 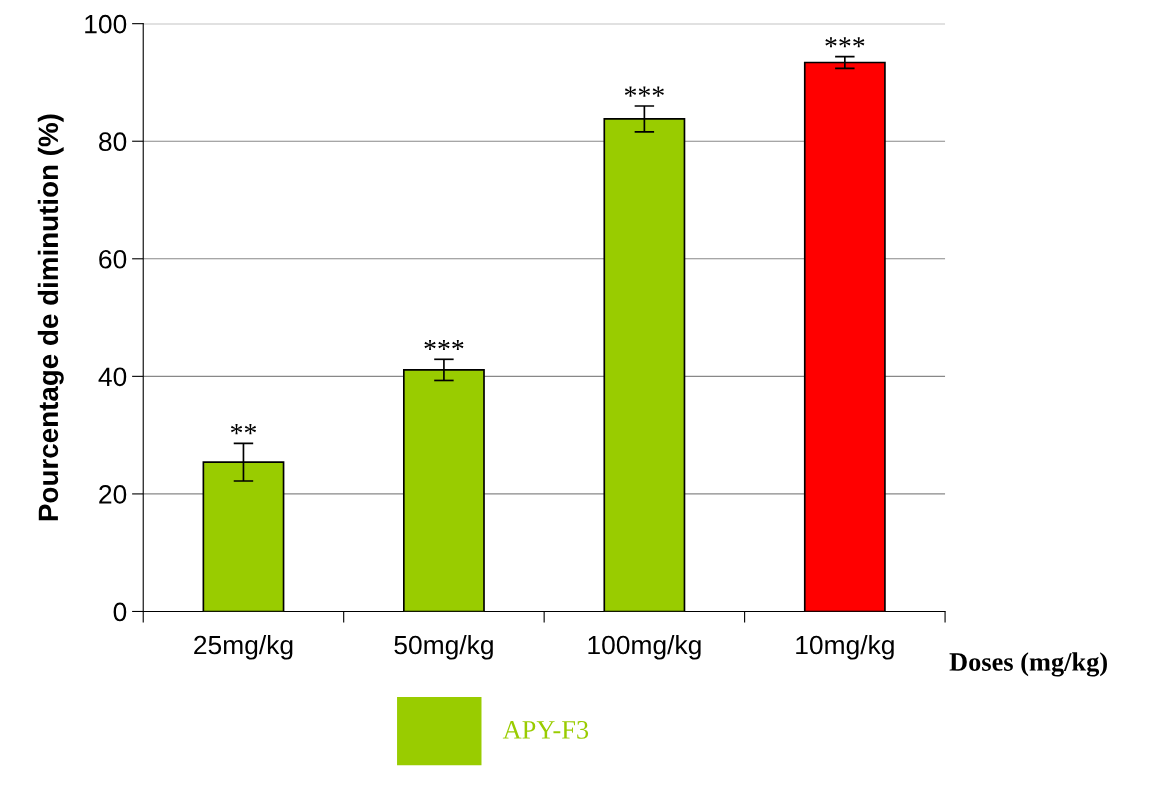 I want to click on y-tick-label: 40, so click(x=112, y=377).